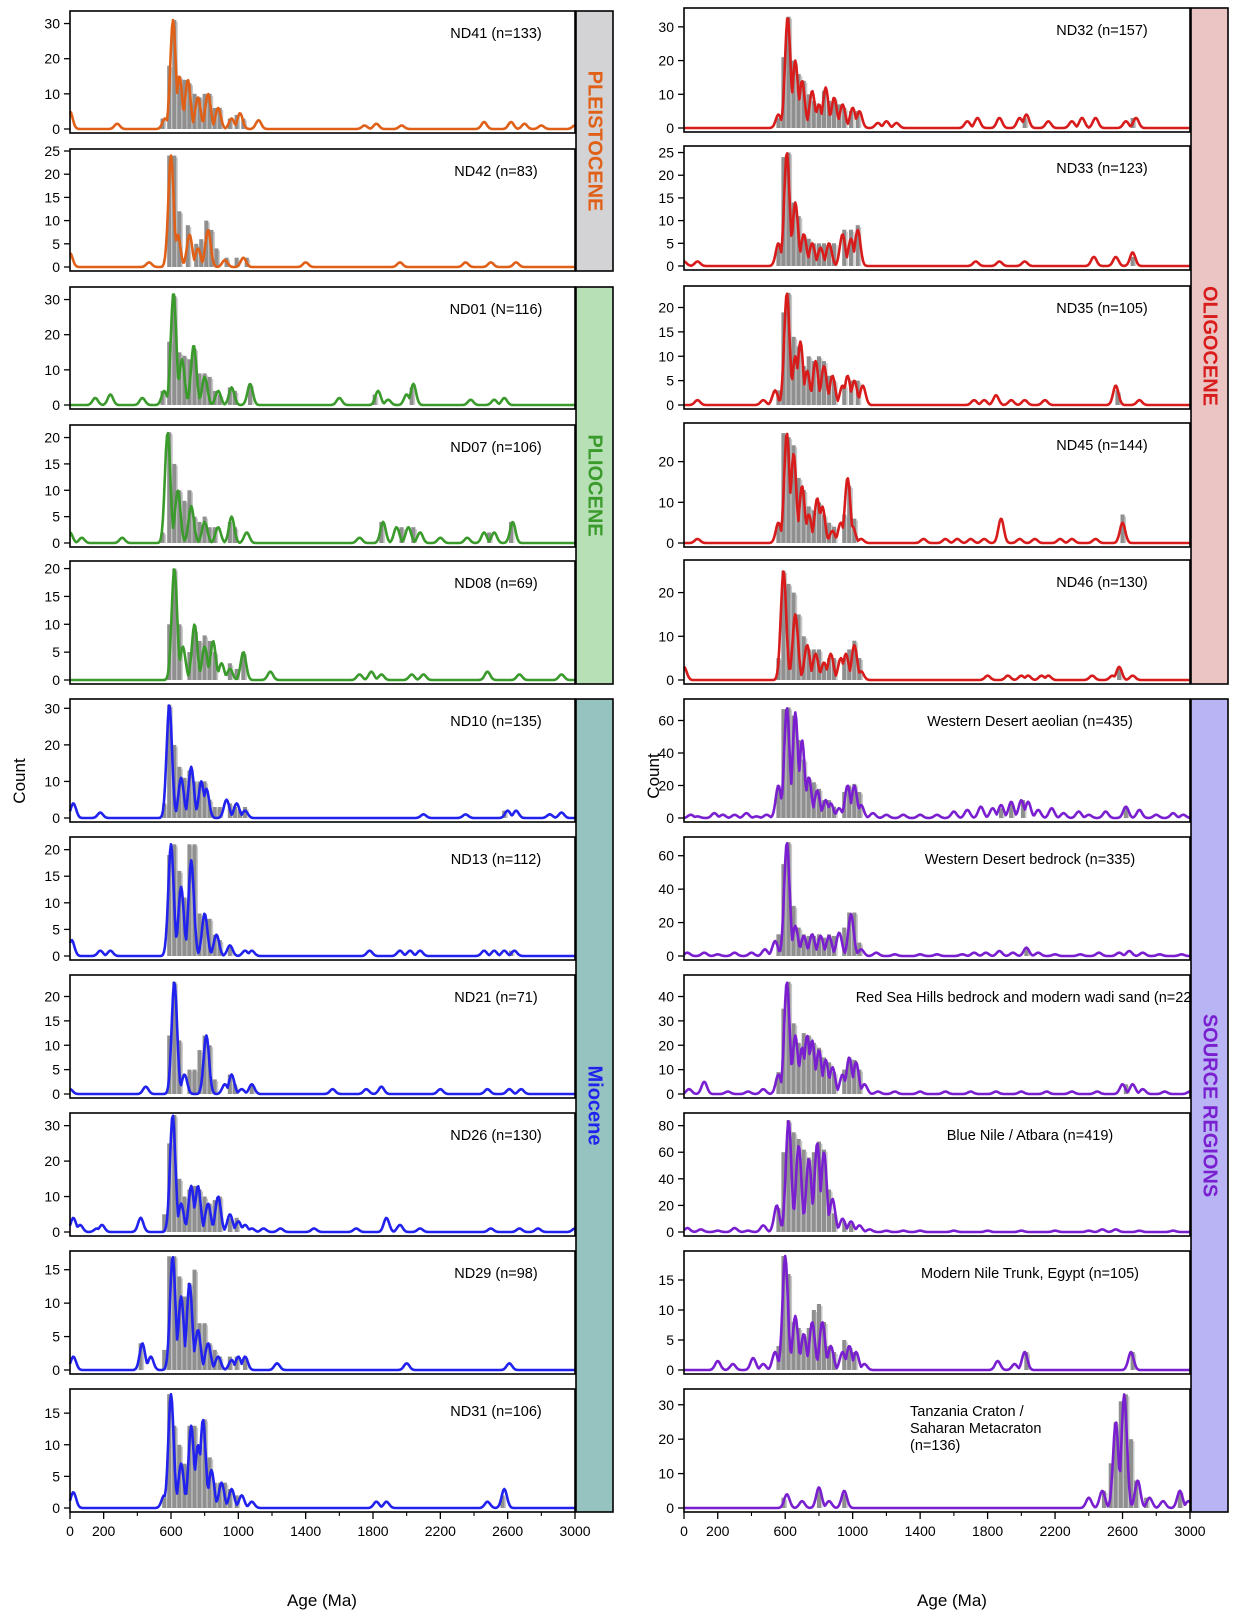 Image resolution: width=1258 pixels, height=1612 pixels. What do you see at coordinates (310, 1038) in the screenshot?
I see `panel-7: 0 5 10 15 20 ND21 (n=71)` at bounding box center [310, 1038].